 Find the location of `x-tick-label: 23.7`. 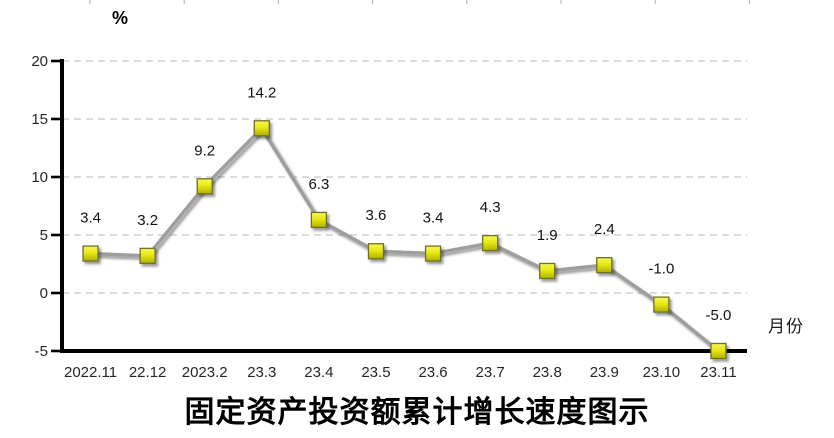

x-tick-label: 23.7 is located at coordinates (490, 372).